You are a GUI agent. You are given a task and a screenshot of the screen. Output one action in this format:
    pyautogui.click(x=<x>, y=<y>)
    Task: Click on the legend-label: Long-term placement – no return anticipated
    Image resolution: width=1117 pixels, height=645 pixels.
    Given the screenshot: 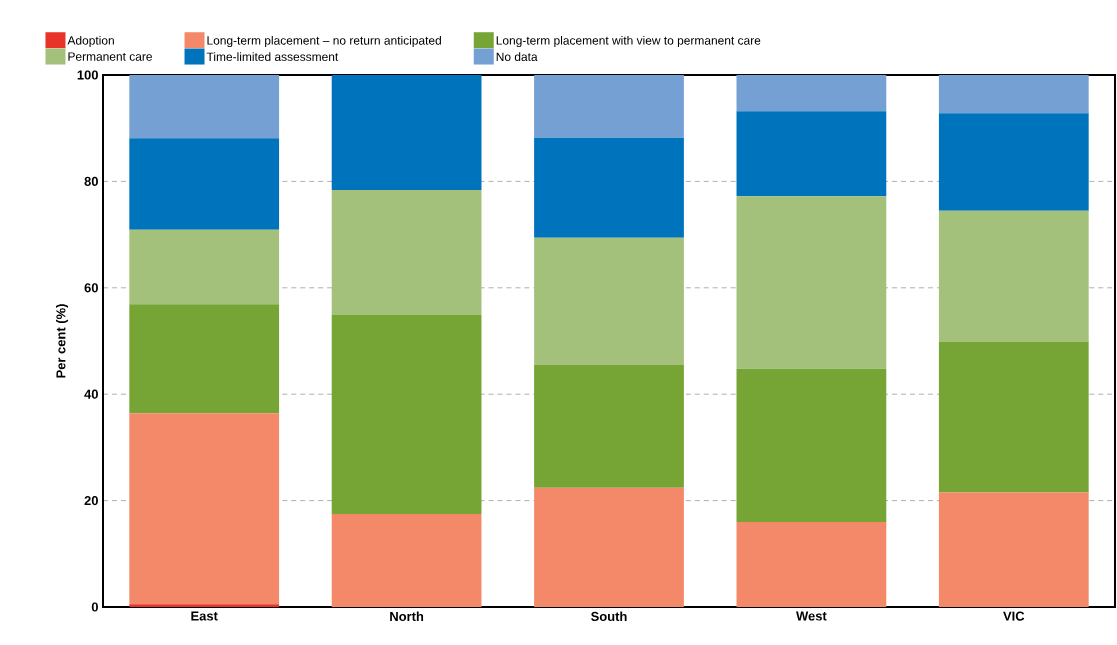 What is the action you would take?
    pyautogui.click(x=324, y=41)
    